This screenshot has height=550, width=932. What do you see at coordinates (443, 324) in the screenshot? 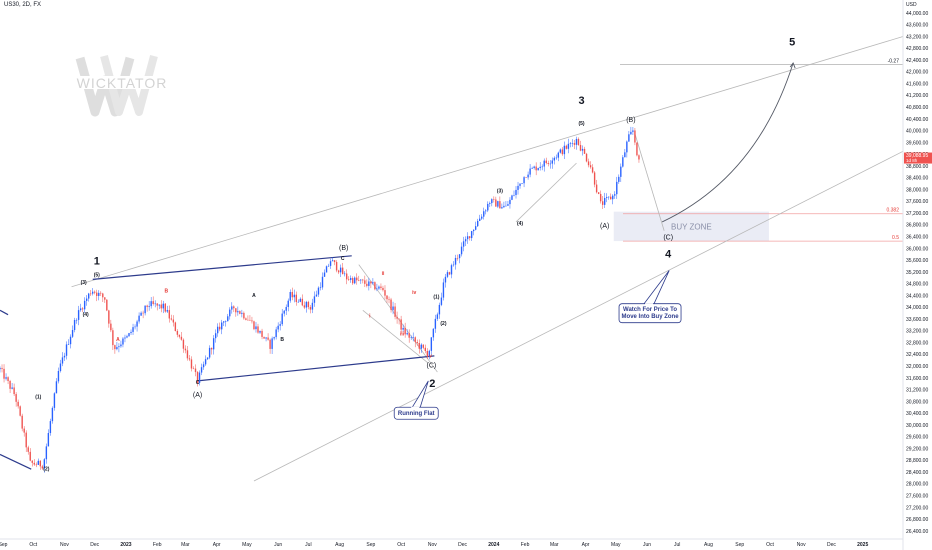
I see `wave-label: (2)` at bounding box center [443, 324].